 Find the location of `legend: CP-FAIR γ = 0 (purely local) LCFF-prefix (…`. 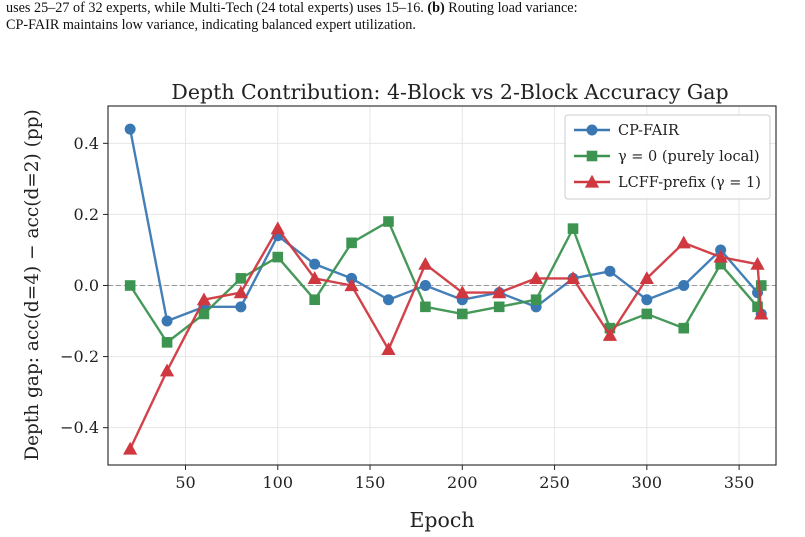

legend: CP-FAIR γ = 0 (purely local) LCFF-prefix (… is located at coordinates (667, 157).